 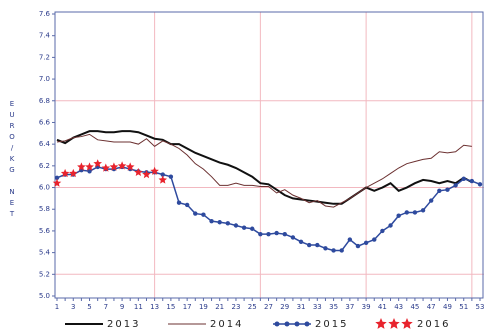 What do you see at coordinates (123, 324) in the screenshot?
I see `legend-label: 2013` at bounding box center [123, 324].